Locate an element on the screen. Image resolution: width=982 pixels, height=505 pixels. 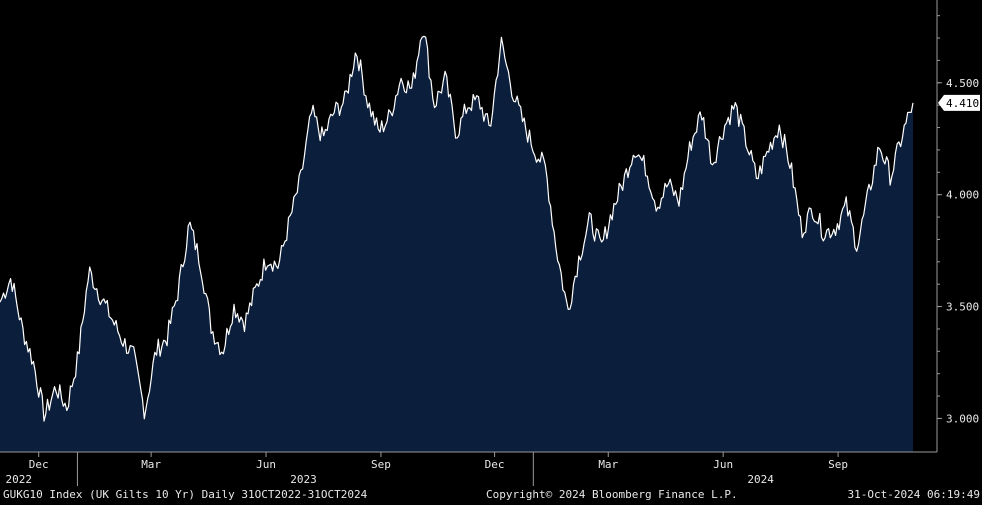
y-tick-label: 3.000 is located at coordinates (962, 418).